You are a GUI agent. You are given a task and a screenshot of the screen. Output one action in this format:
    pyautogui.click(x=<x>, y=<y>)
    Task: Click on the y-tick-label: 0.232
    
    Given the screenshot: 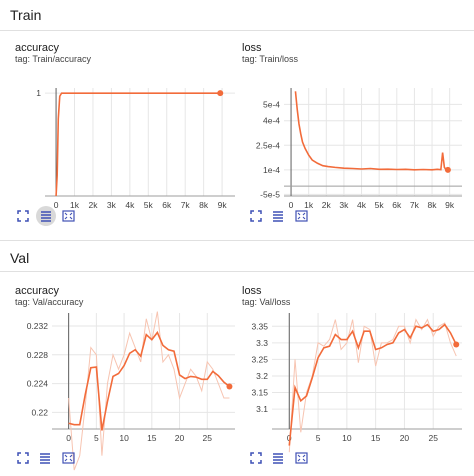 What is the action you would take?
    pyautogui.click(x=38, y=326)
    